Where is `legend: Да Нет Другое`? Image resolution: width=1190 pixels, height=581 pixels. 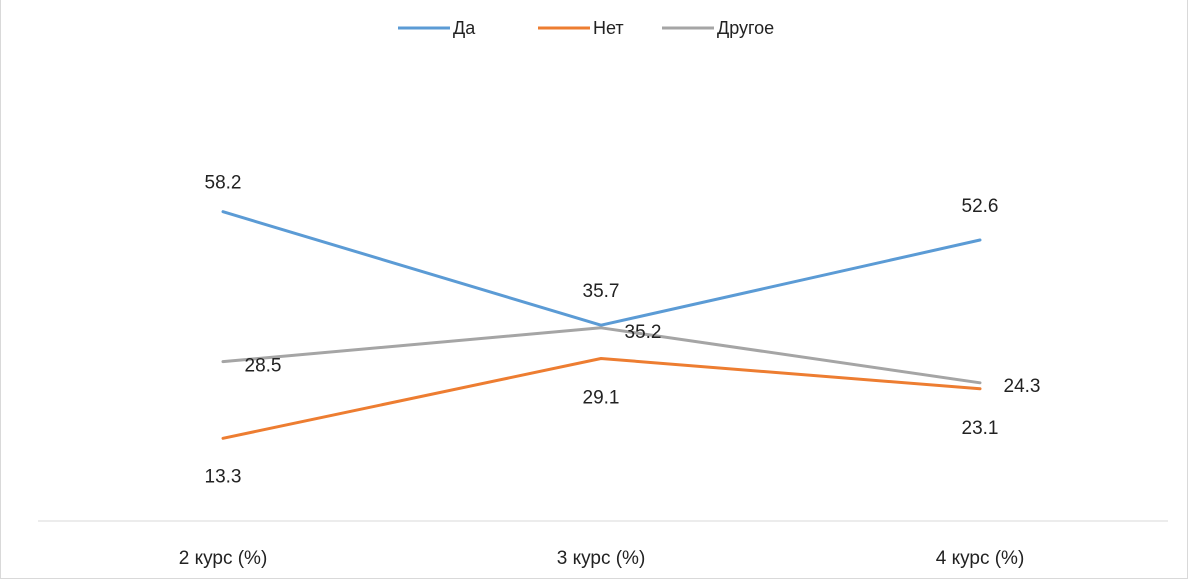 legend: Да Нет Другое is located at coordinates (586, 28).